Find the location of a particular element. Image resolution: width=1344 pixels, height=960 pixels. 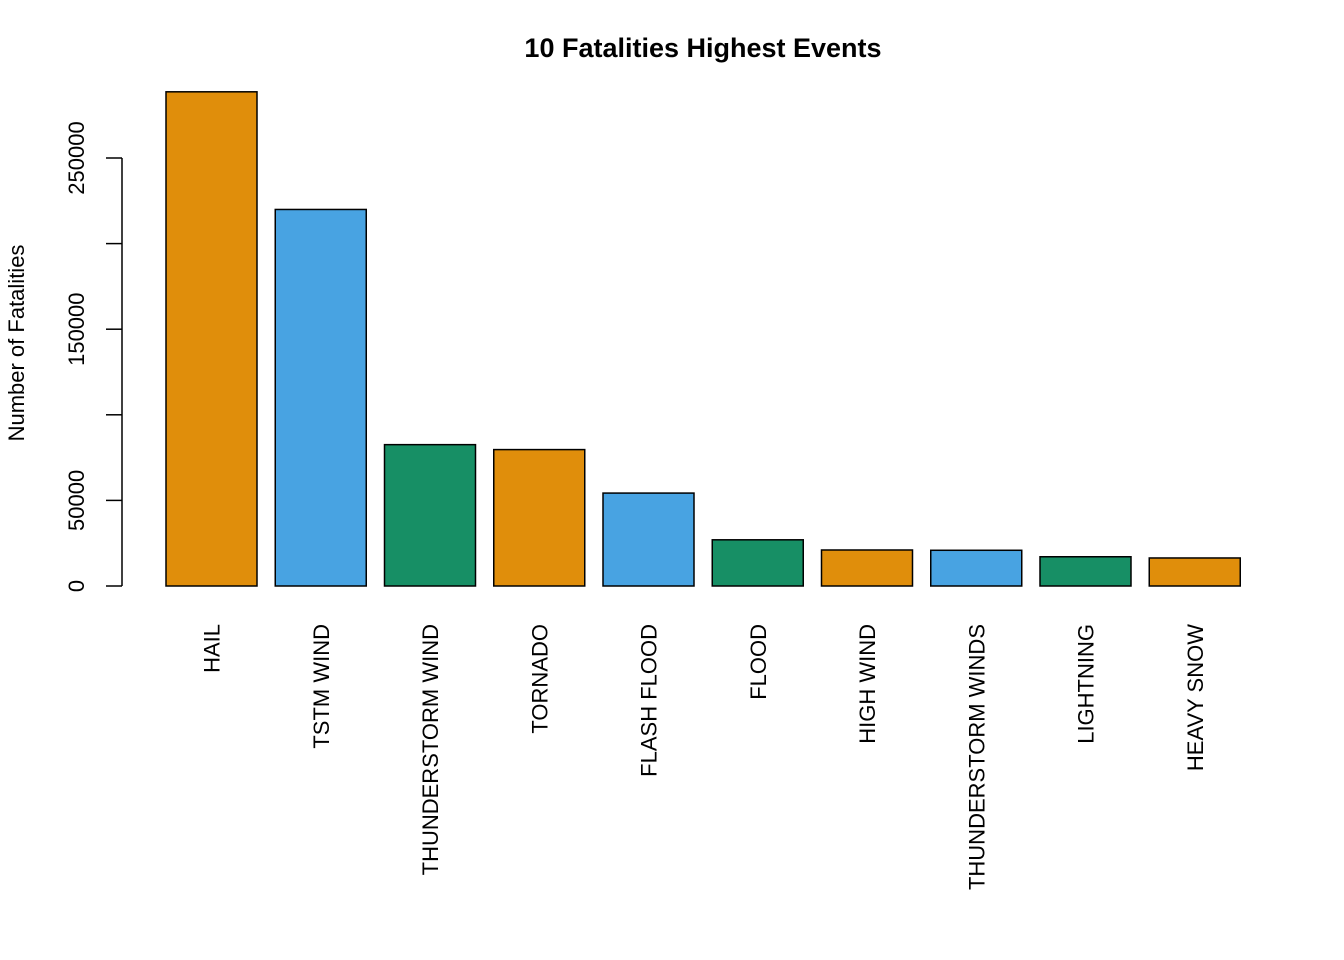

bar-flood is located at coordinates (757, 563).